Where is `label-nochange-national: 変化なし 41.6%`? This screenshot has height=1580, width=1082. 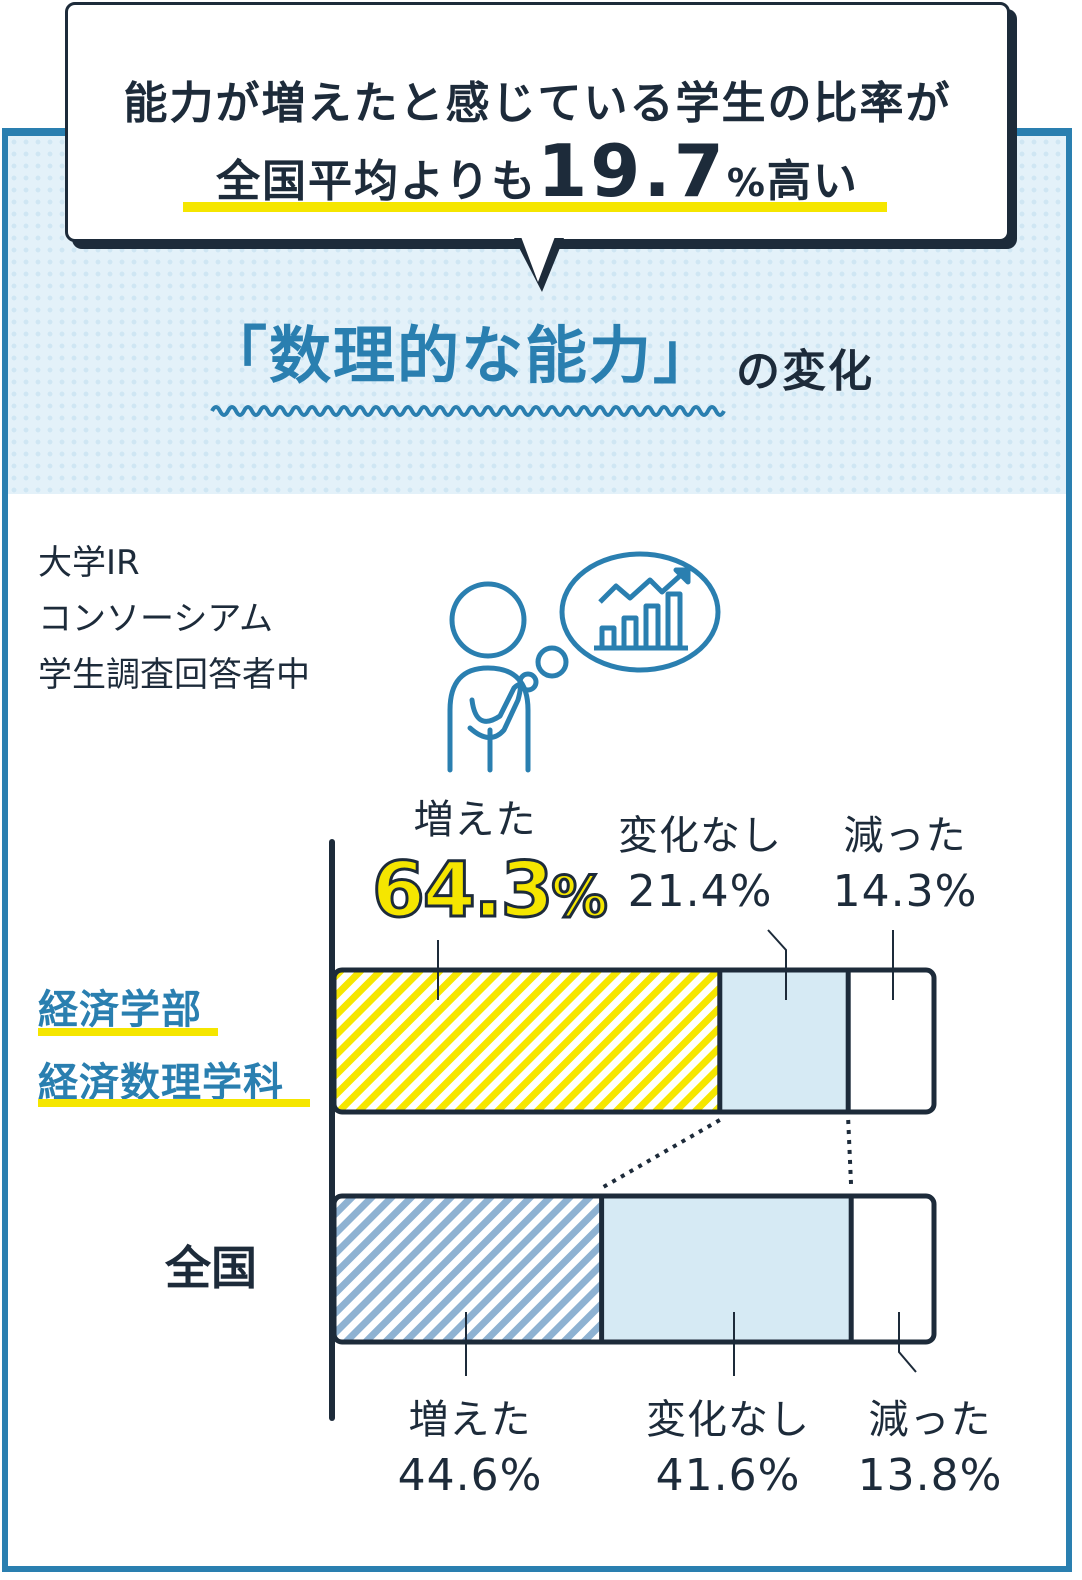 label-nochange-national: 変化なし 41.6% is located at coordinates (728, 1448).